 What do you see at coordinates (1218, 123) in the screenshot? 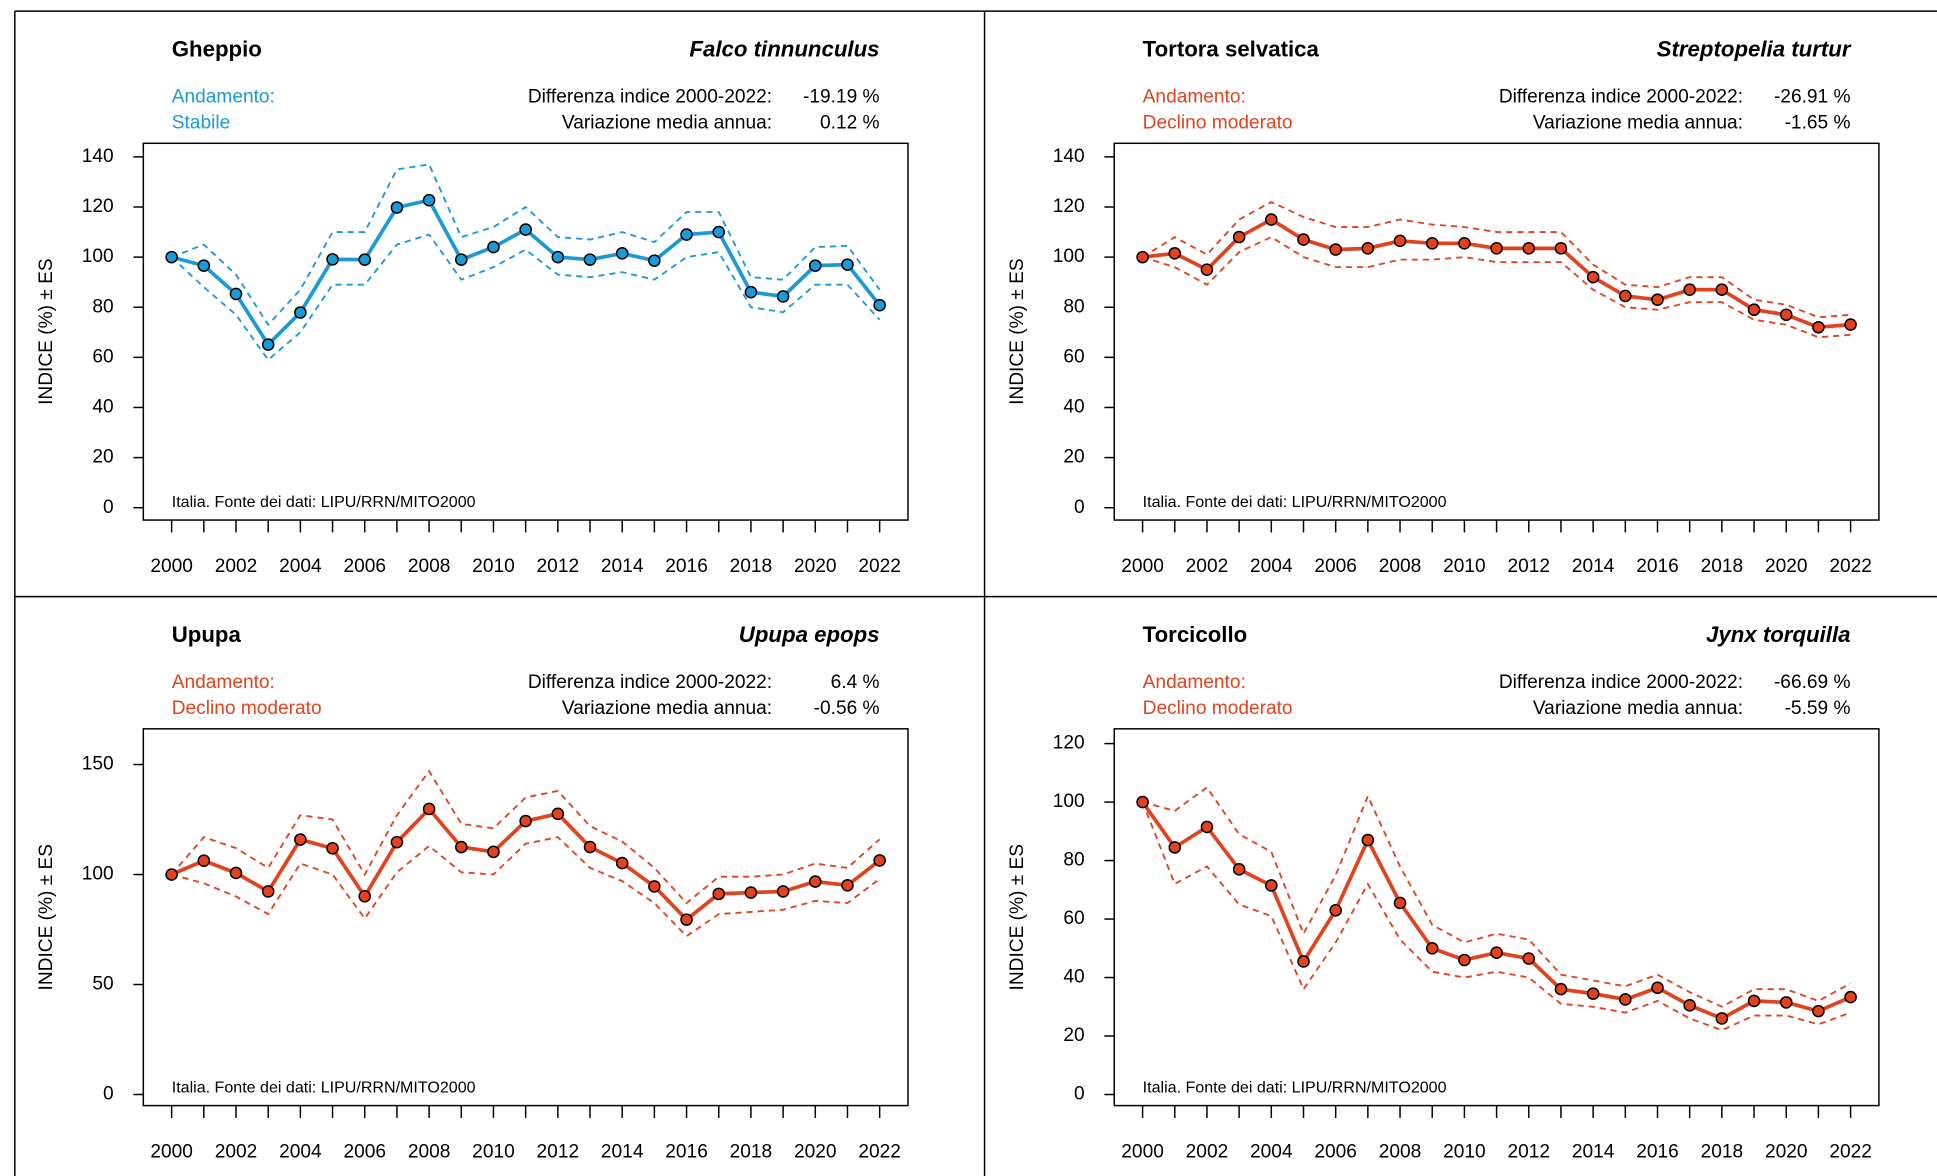
I see `trend-value: Declino moderato` at bounding box center [1218, 123].